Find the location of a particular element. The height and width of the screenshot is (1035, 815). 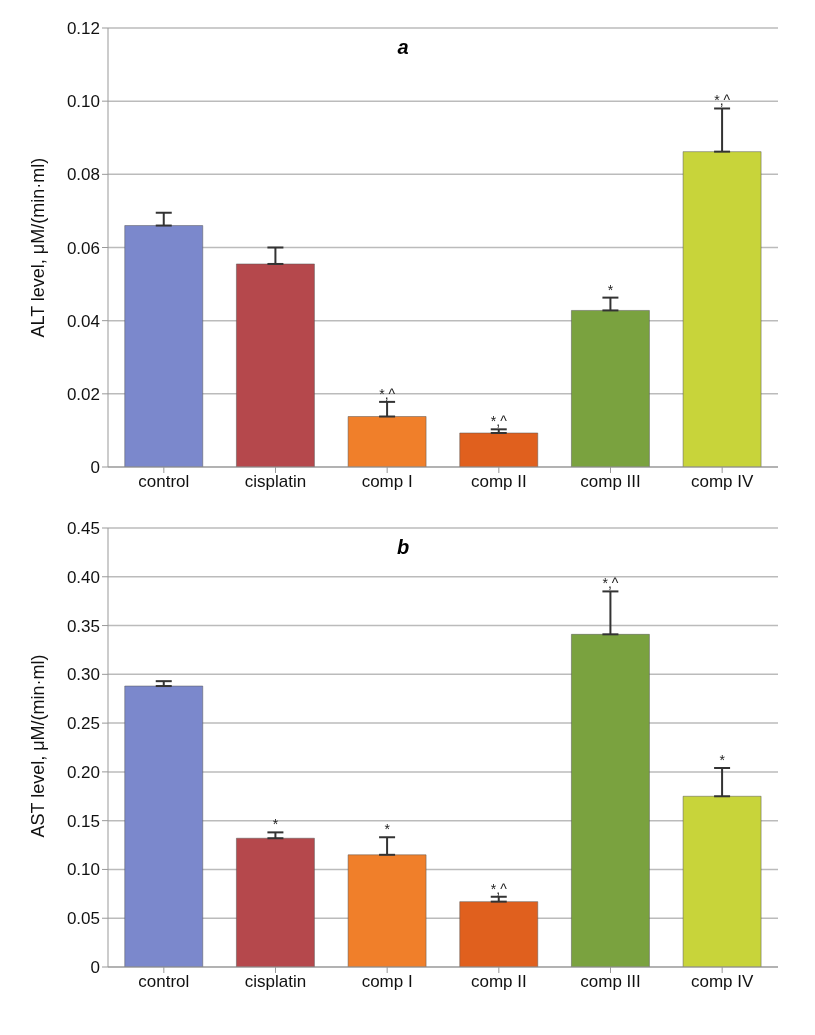

y-tick-label: 0.08 is located at coordinates (83, 175).